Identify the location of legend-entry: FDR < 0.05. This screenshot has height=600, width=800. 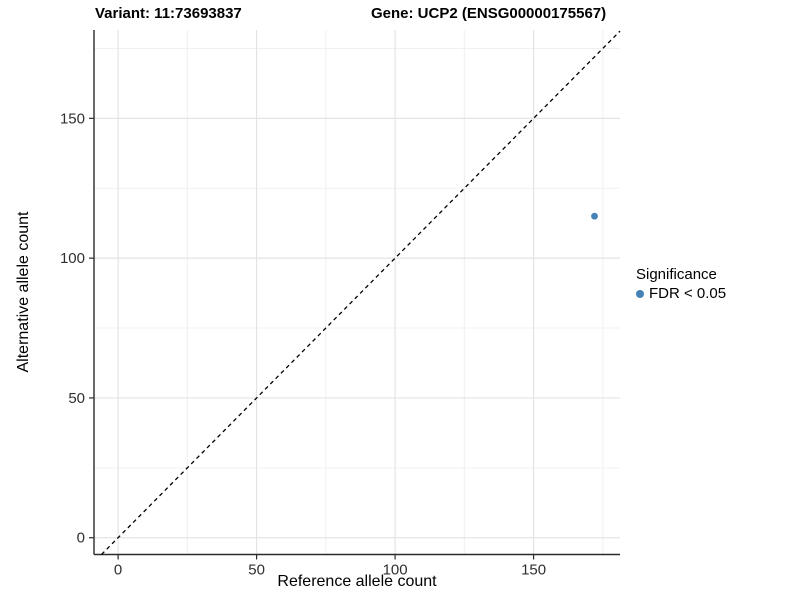
(681, 293).